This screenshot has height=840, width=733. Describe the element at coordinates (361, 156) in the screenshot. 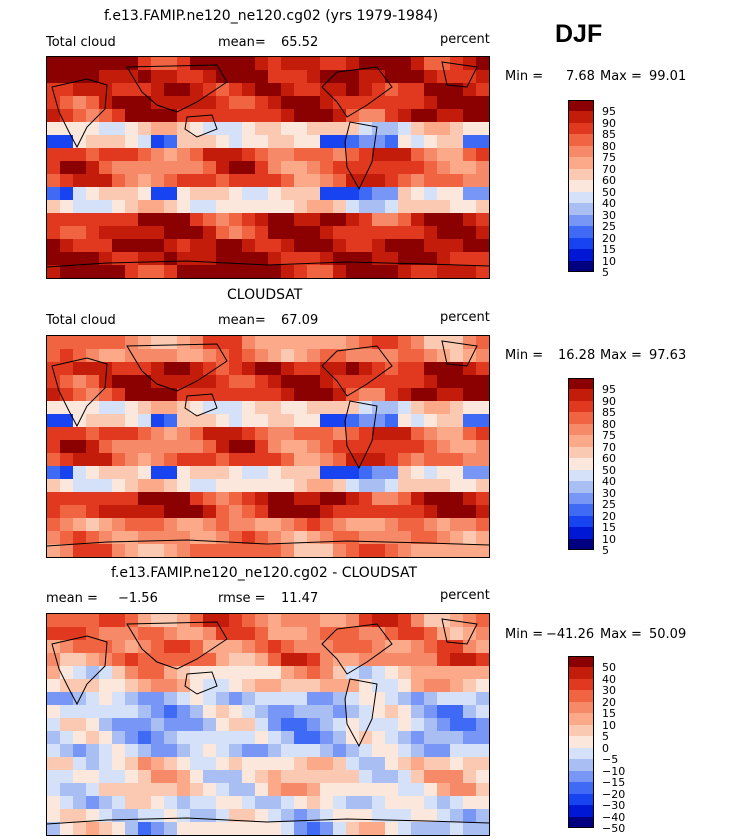

I see `continent-outline` at that location.